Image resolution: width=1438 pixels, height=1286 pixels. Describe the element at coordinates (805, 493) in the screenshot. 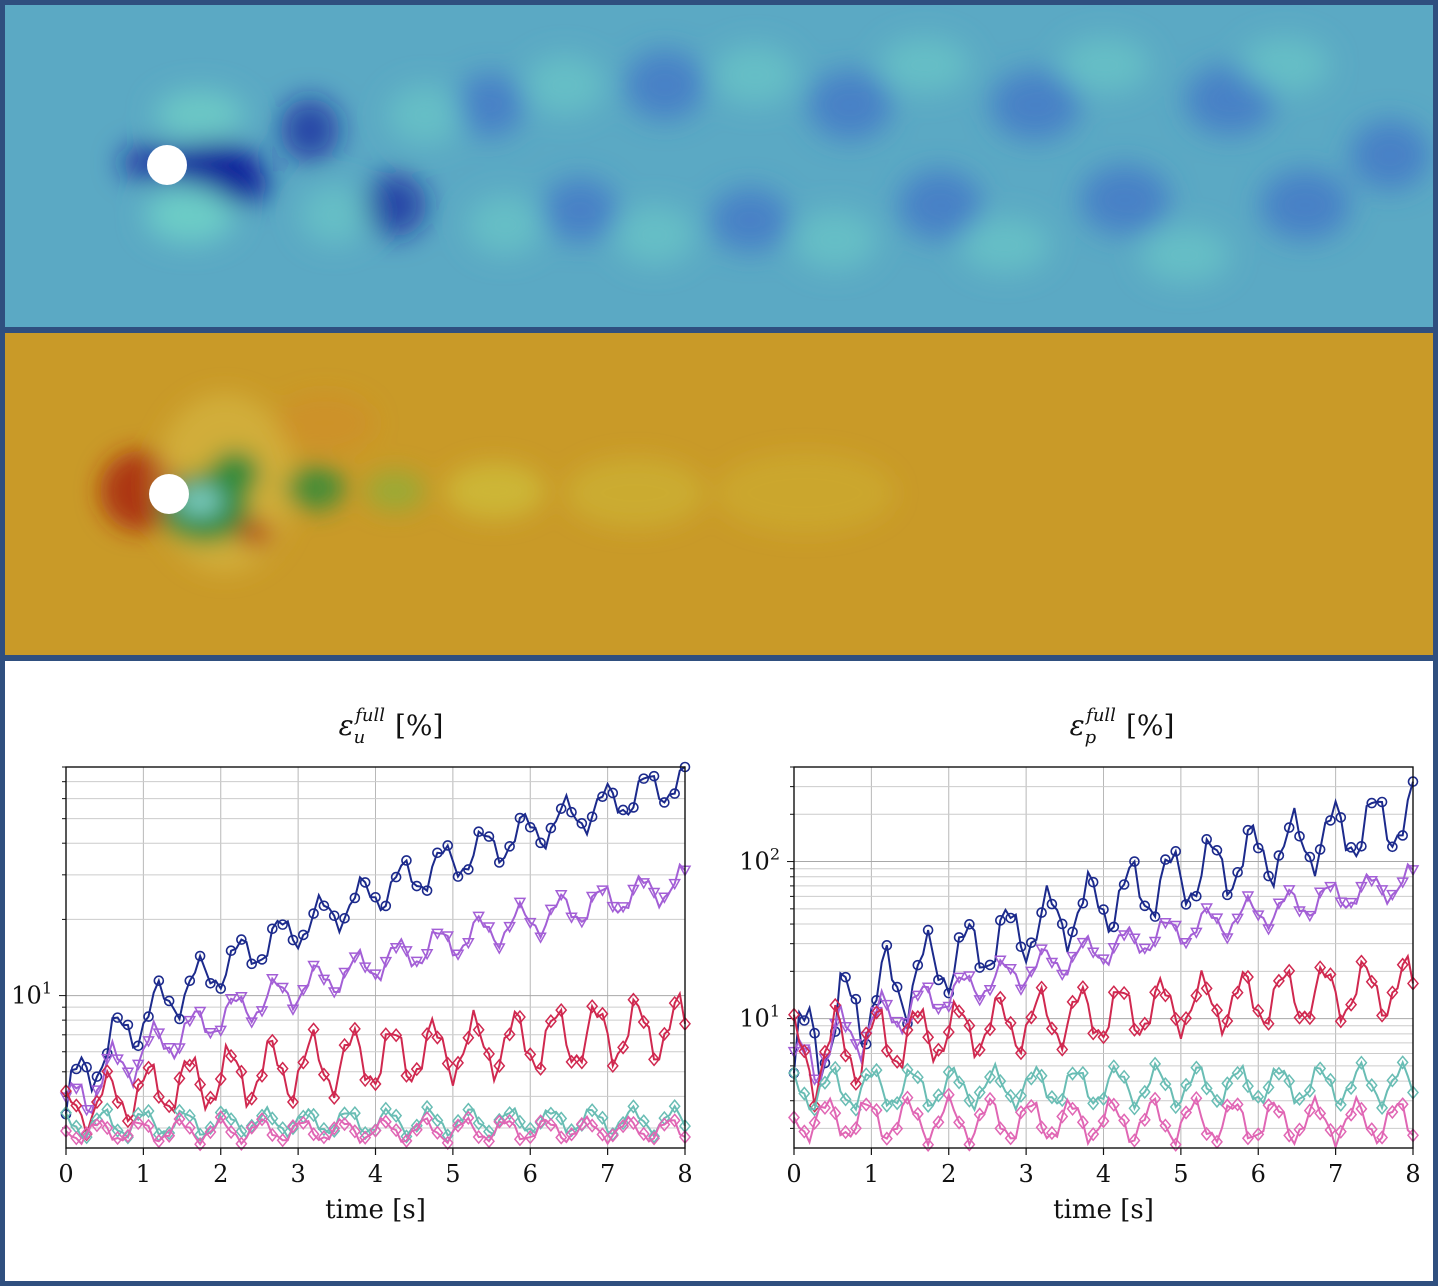

I see `pressure-region` at that location.